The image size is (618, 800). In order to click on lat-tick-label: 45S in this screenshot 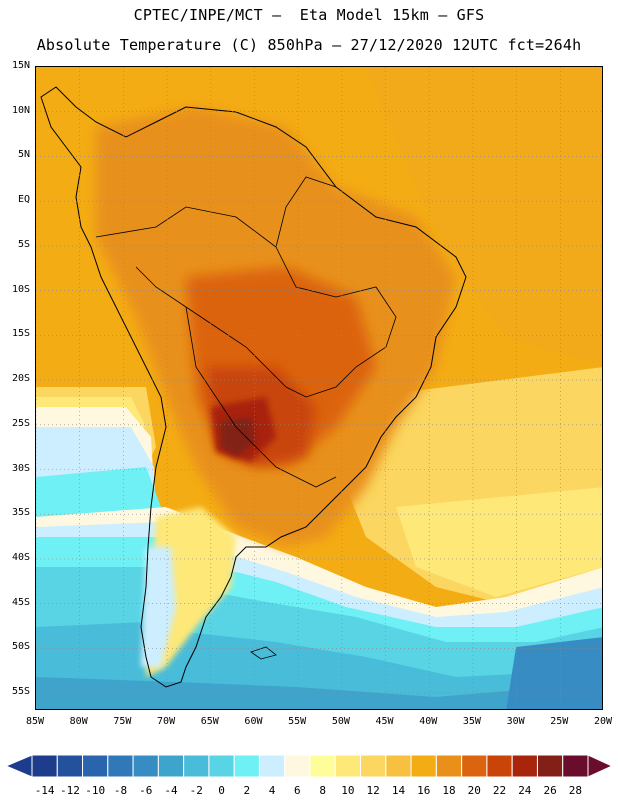, I will do `click(20, 602)`.